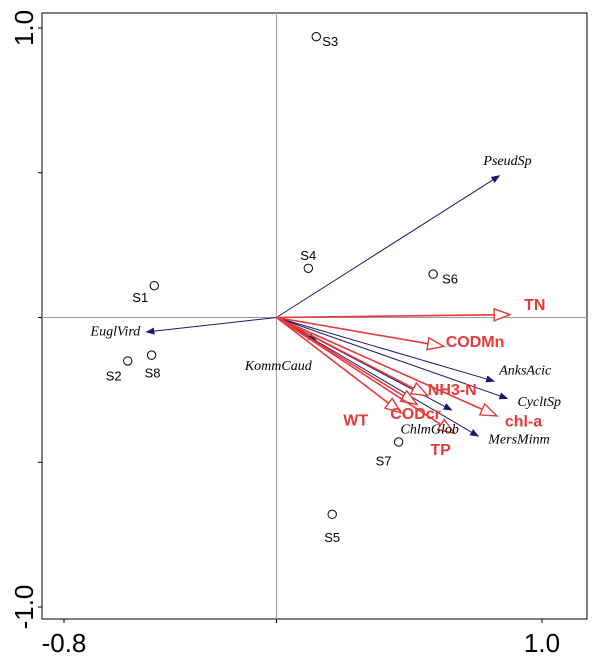  I want to click on site-label-s4: S4, so click(308, 255).